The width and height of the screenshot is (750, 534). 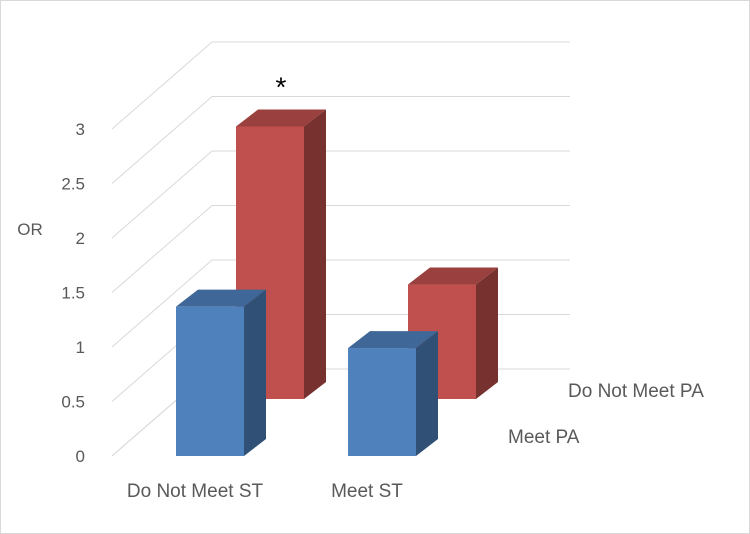 What do you see at coordinates (281, 87) in the screenshot?
I see `significance-annotation: *` at bounding box center [281, 87].